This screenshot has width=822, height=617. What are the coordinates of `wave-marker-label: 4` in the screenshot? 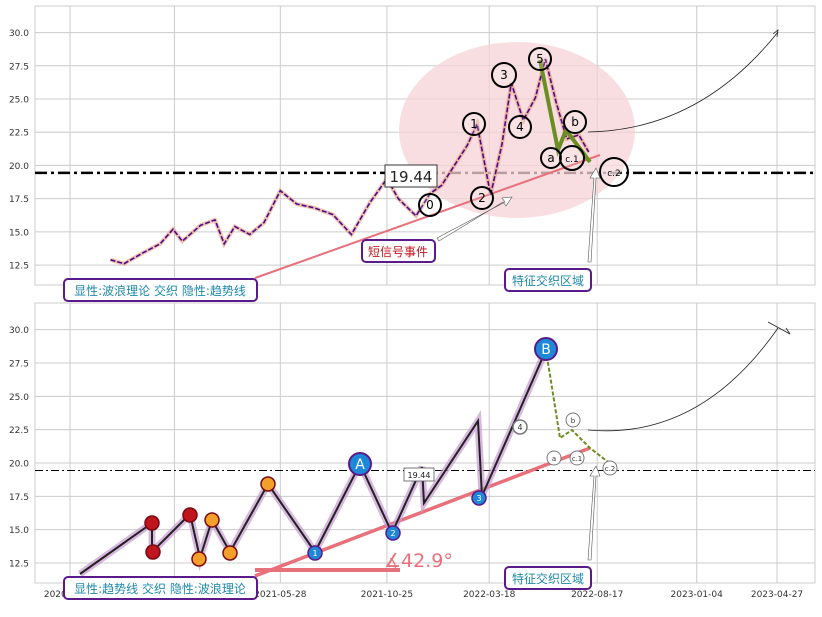 It's located at (520, 127).